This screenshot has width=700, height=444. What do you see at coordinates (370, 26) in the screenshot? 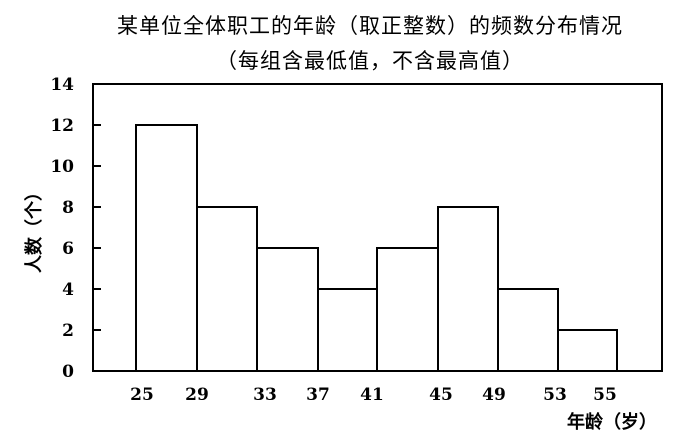
I see `chart-title: 某单位全体职工的年龄（取正整数）的频数分布情况` at bounding box center [370, 26].